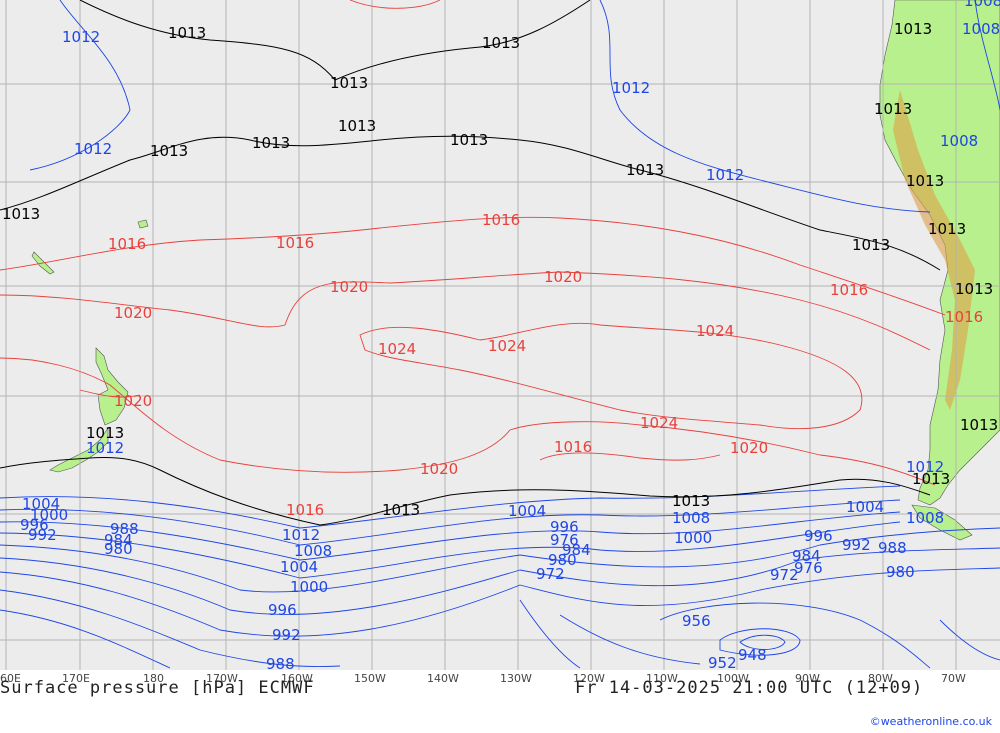  I want to click on longitude-label: 90W, so click(807, 678).